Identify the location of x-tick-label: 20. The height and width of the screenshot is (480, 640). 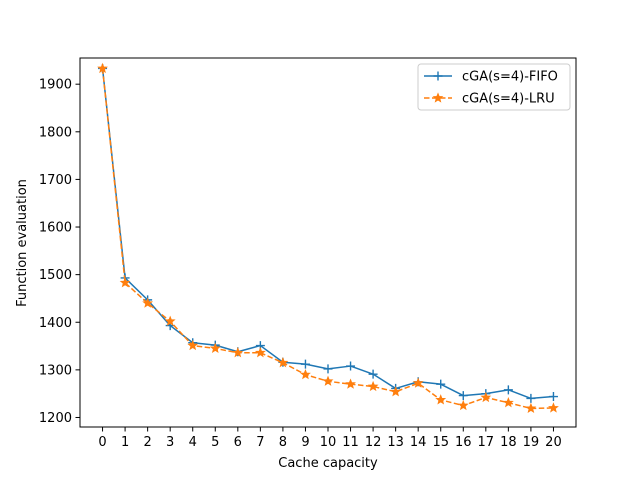
(553, 442).